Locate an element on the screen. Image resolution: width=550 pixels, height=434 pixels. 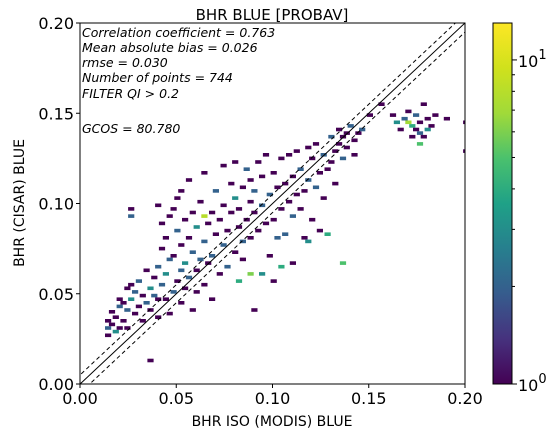
y-tick-label: 0.10 is located at coordinates (56, 204).